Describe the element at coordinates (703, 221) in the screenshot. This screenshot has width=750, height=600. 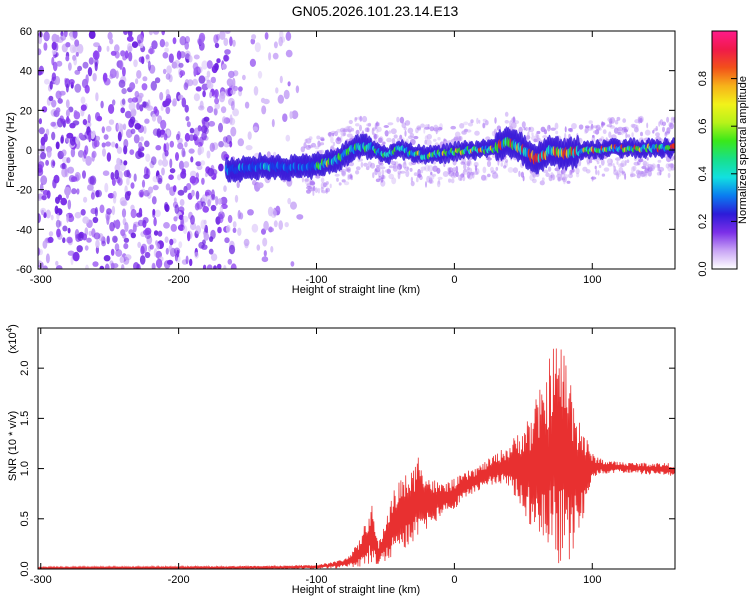
I see `colorbar-tick-label: 0.2` at that location.